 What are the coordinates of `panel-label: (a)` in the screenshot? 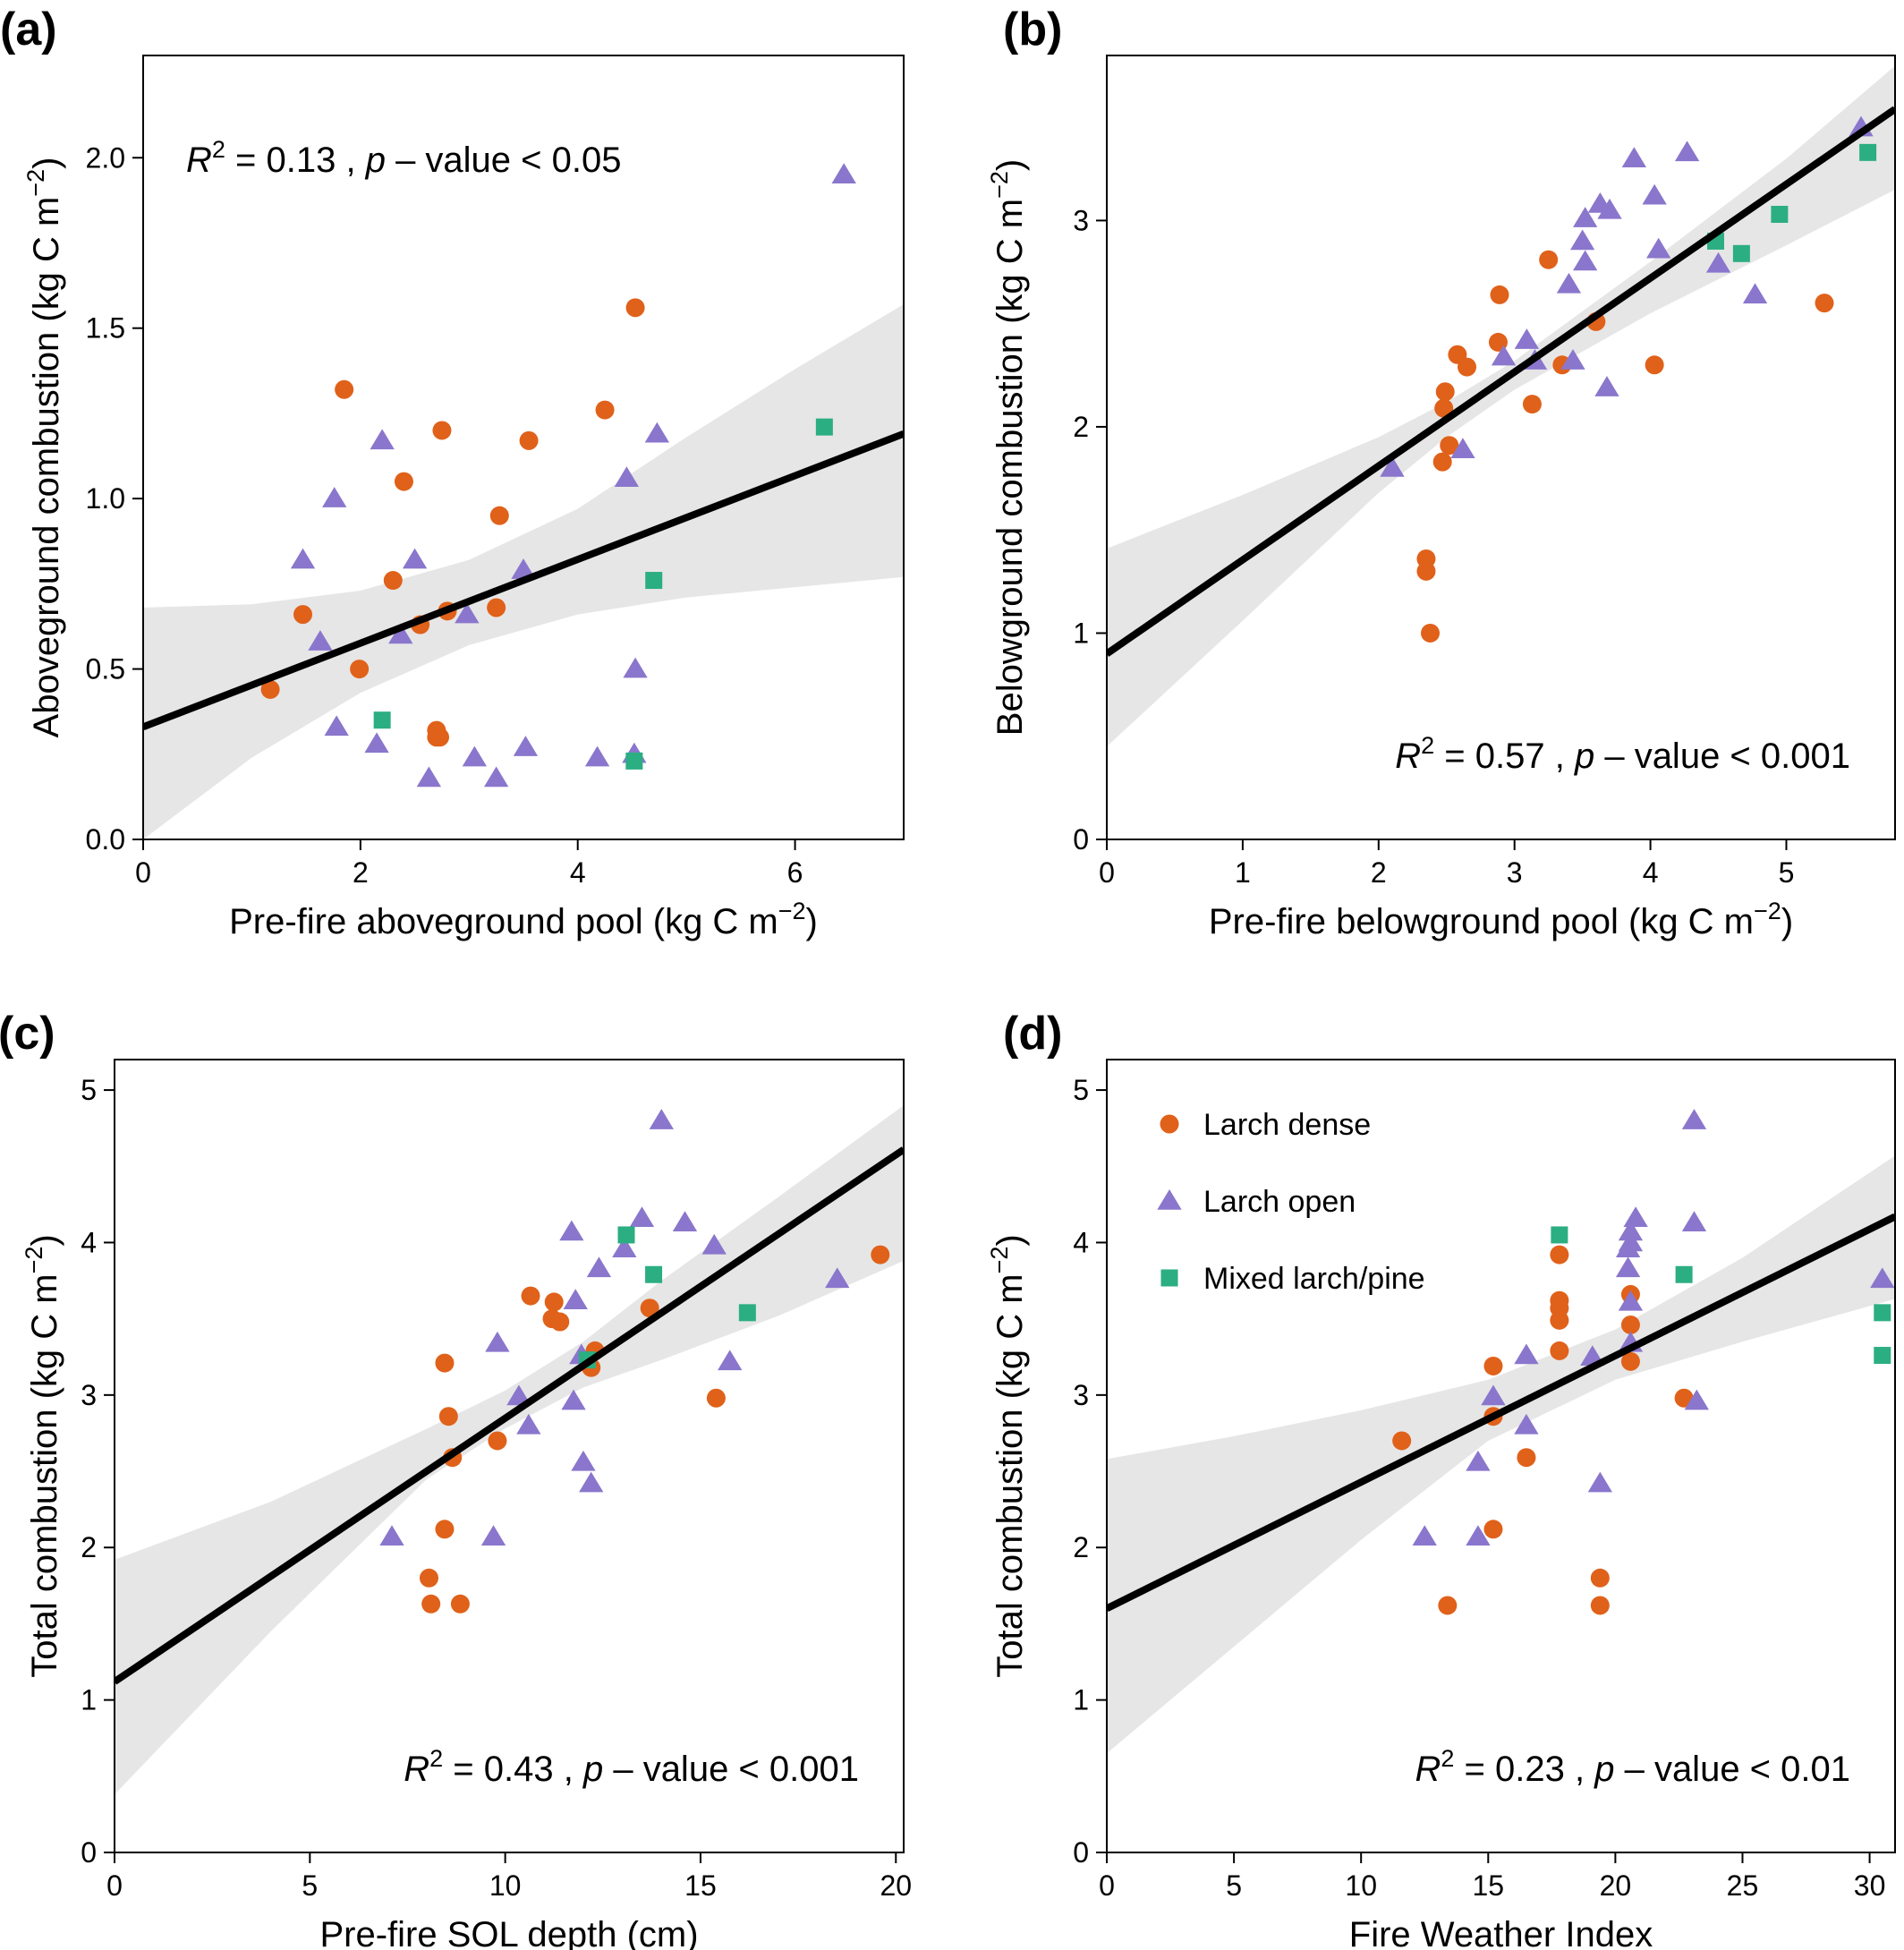 It's located at (29, 29).